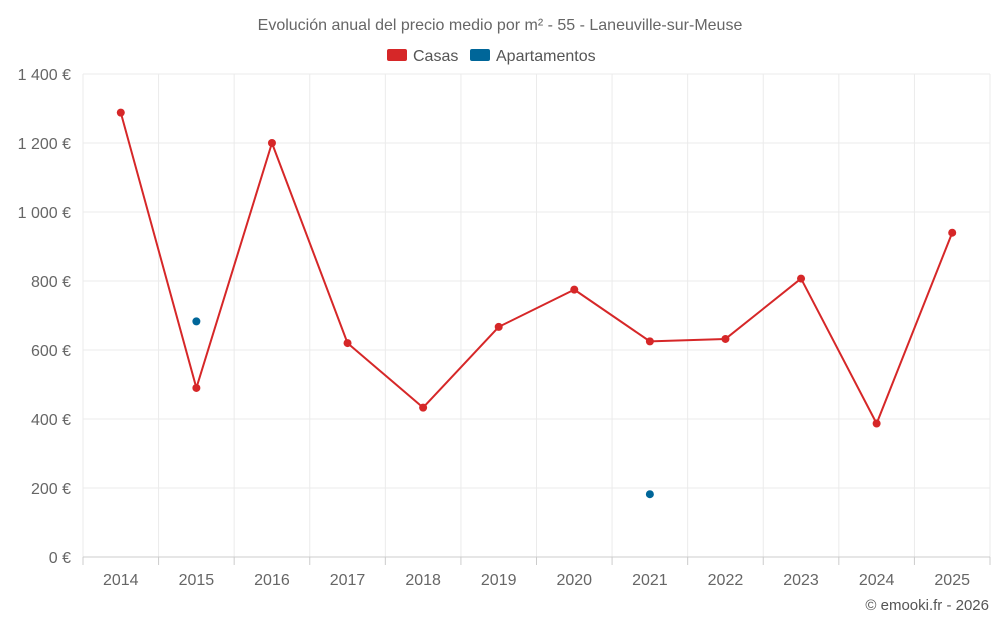  Describe the element at coordinates (51, 282) in the screenshot. I see `y-tick-label: 800 €` at that location.